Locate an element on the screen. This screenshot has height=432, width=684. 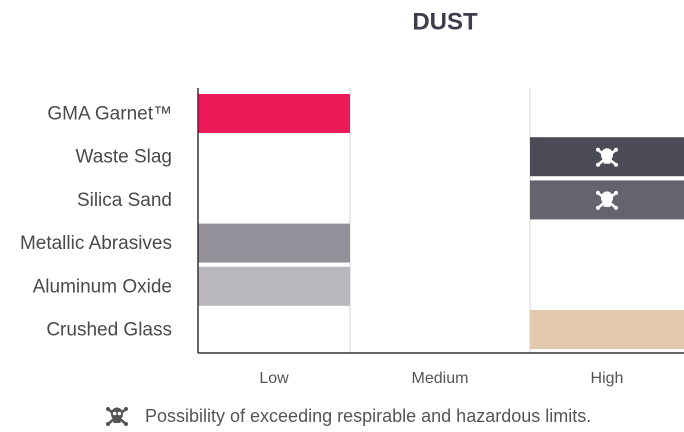
x-tick-label: High is located at coordinates (607, 378).